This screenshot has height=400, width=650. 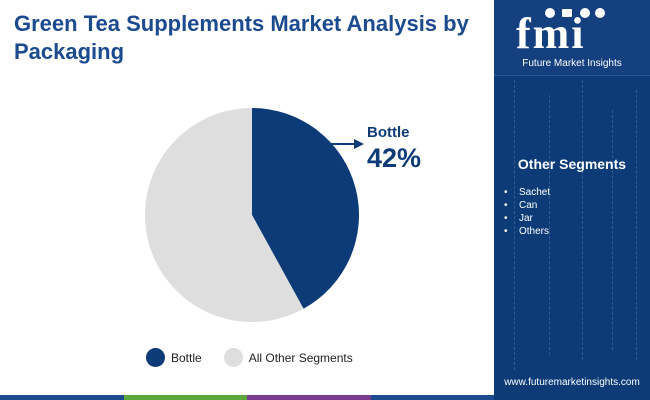 I want to click on other-segments-list: Sachet Can Jar Others, so click(x=527, y=212).